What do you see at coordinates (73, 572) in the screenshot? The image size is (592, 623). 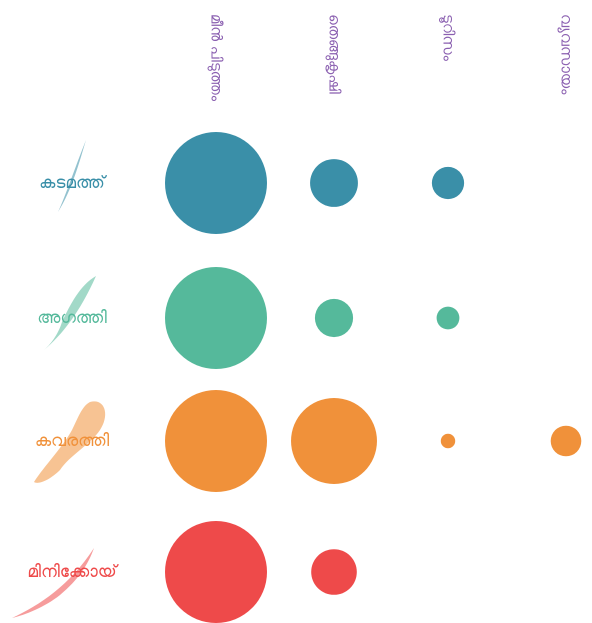 I see `row-label: മിനിക്കോയ്` at bounding box center [73, 572].